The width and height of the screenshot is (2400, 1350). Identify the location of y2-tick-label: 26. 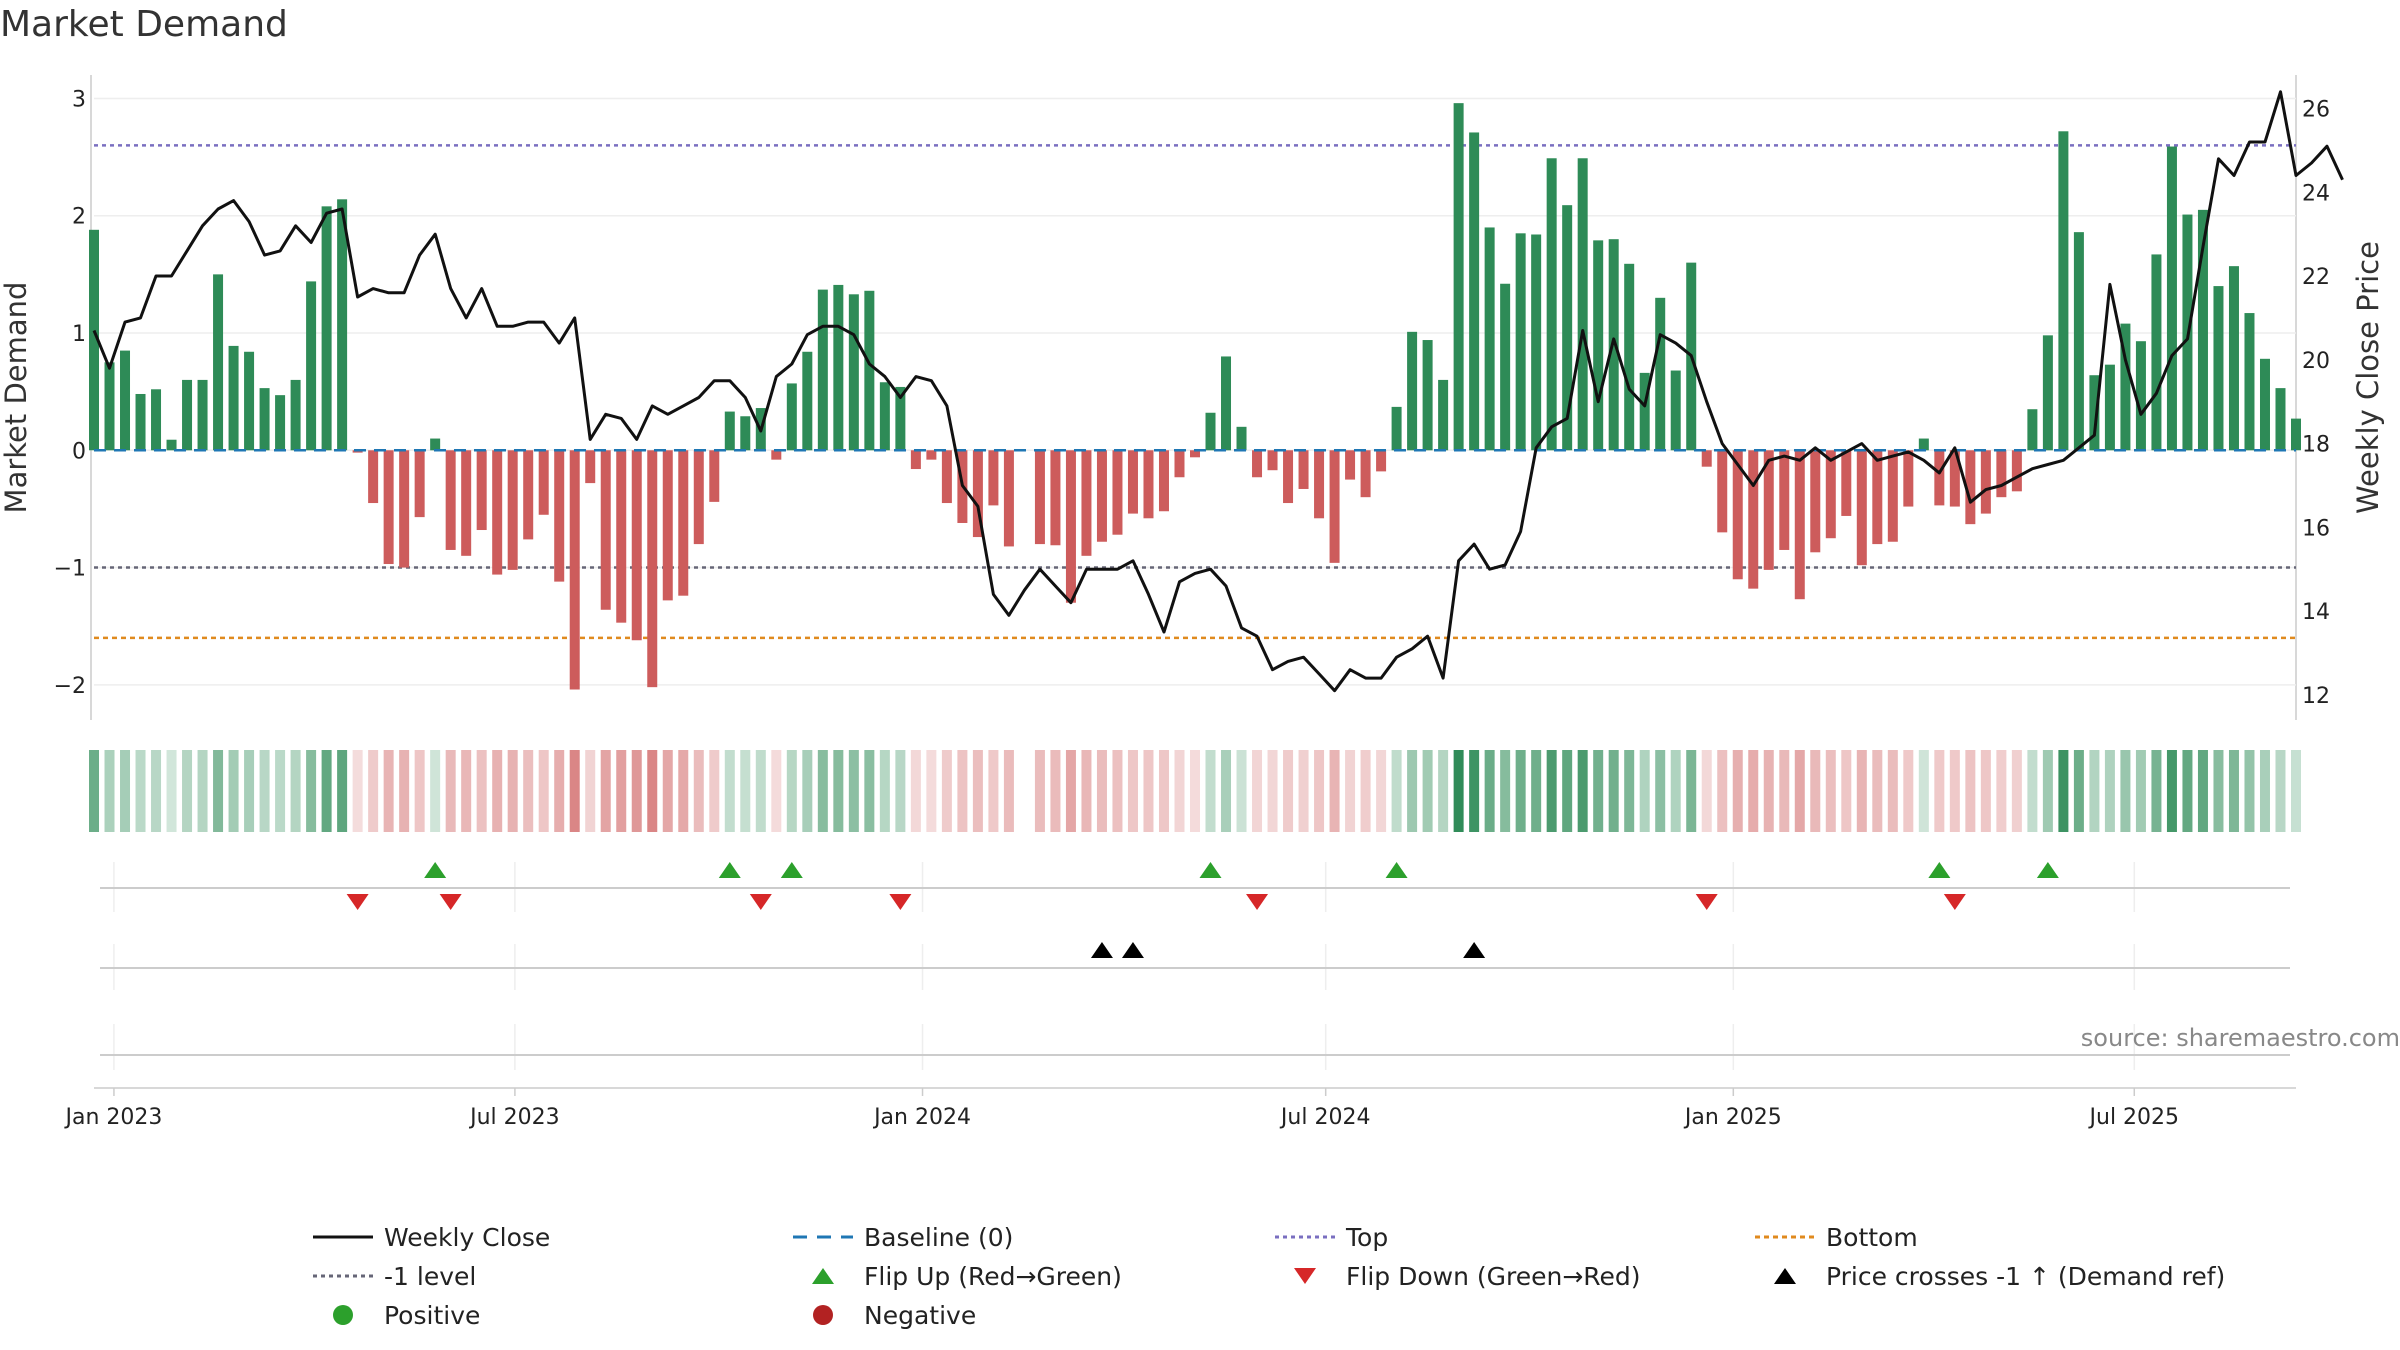
(2316, 110).